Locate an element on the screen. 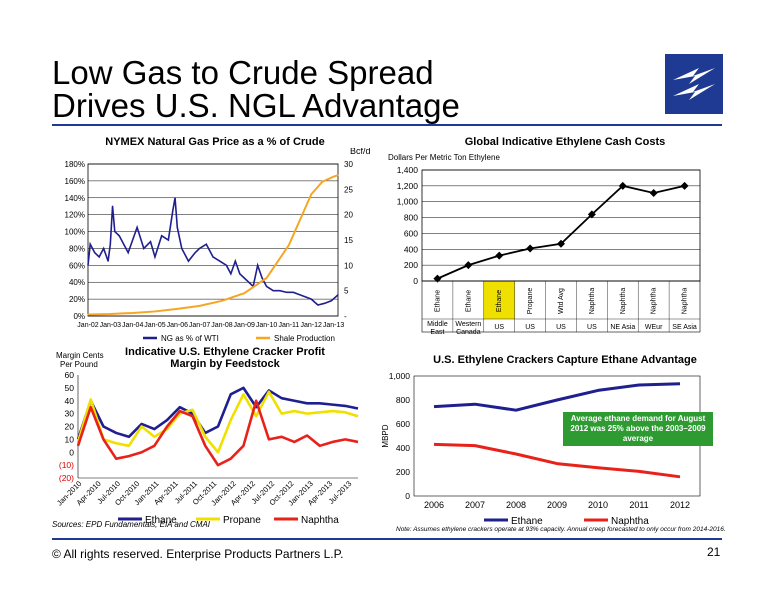 Image resolution: width=776 pixels, height=600 pixels. footer-rule is located at coordinates (387, 539).